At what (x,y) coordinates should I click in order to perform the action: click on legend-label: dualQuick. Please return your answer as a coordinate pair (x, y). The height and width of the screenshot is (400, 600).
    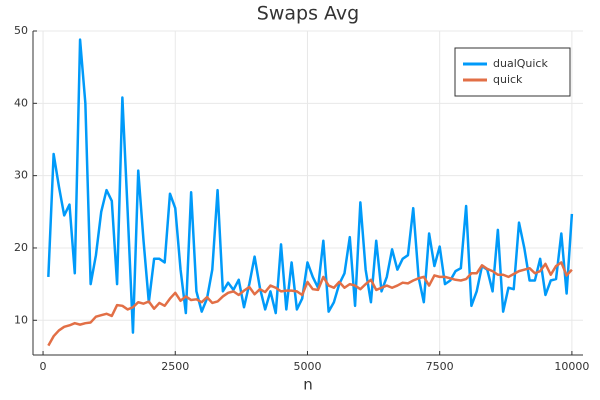
    Looking at the image, I should click on (520, 63).